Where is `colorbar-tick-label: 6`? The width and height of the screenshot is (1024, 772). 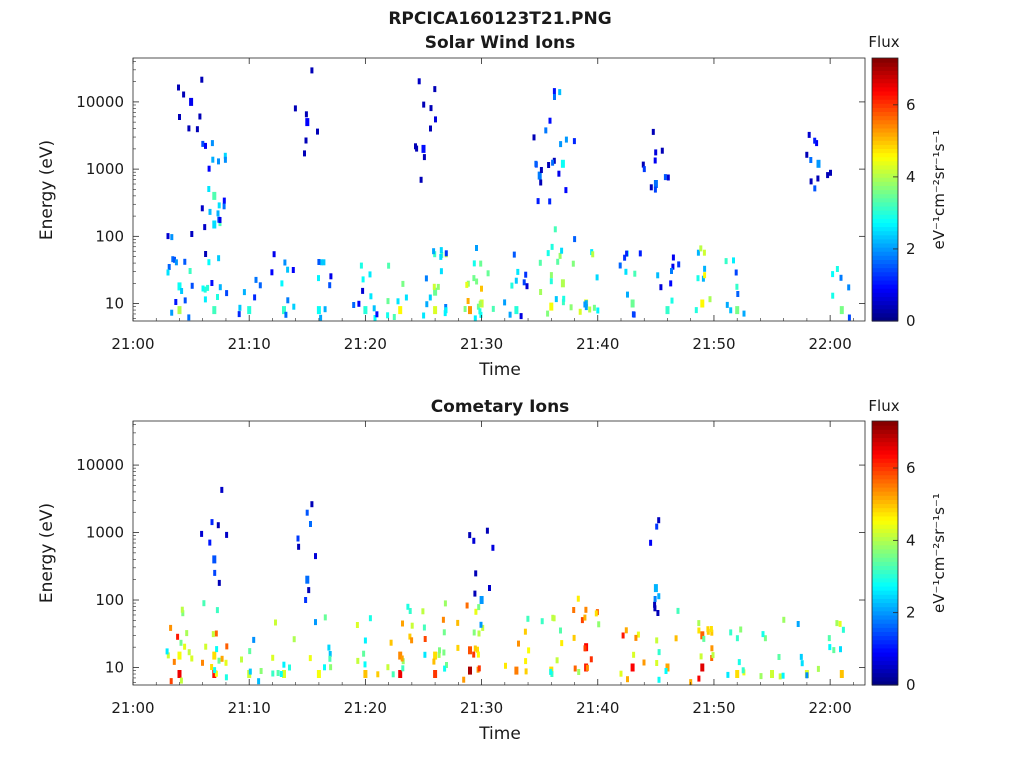
colorbar-tick-label: 6 is located at coordinates (911, 468).